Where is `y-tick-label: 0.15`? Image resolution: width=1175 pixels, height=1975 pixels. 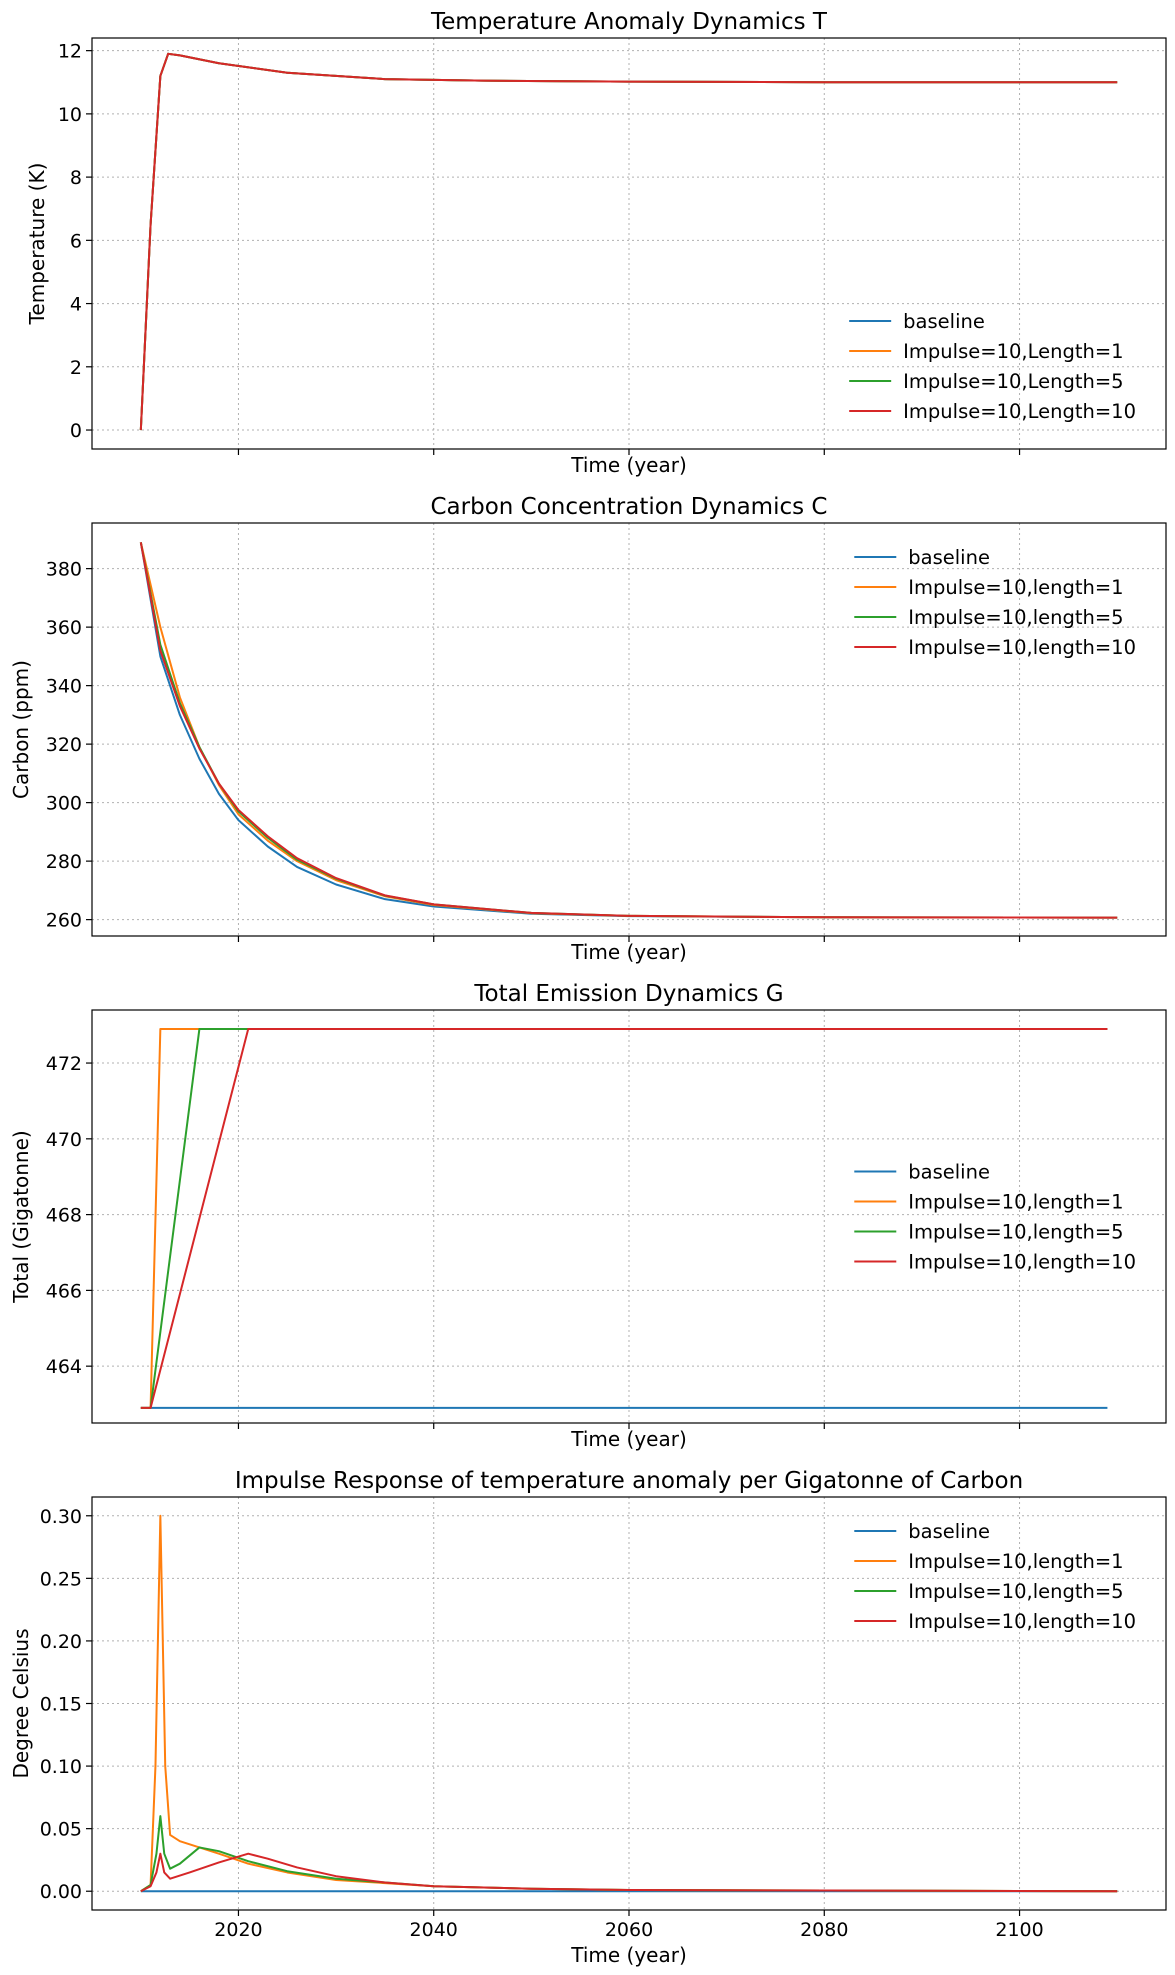 y-tick-label: 0.15 is located at coordinates (61, 1705).